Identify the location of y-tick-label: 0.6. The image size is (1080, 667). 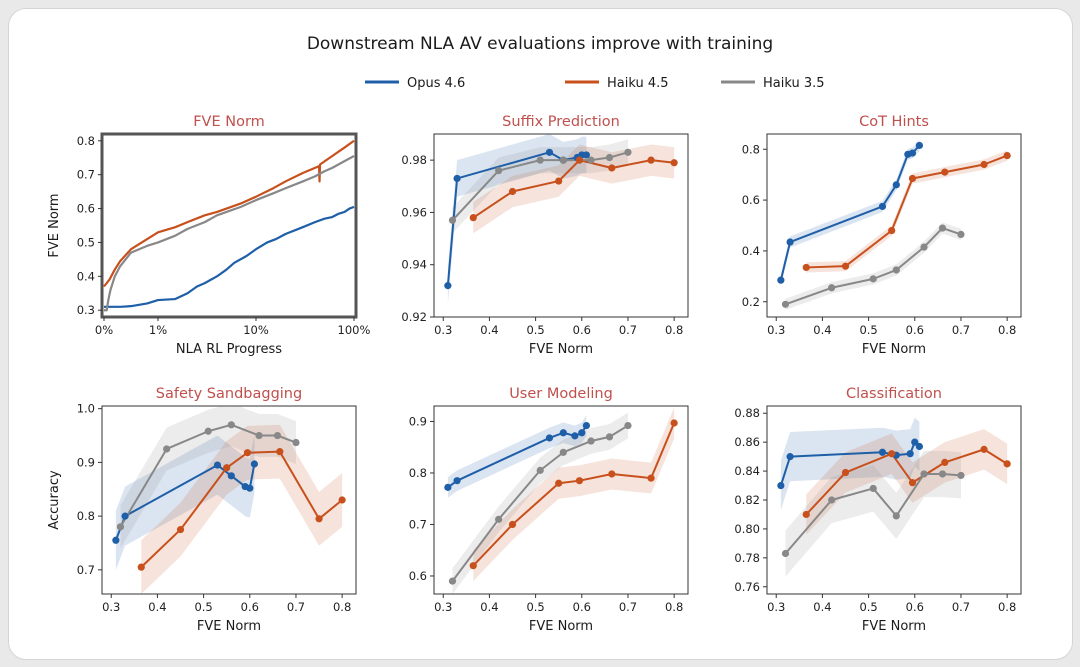
(418, 576).